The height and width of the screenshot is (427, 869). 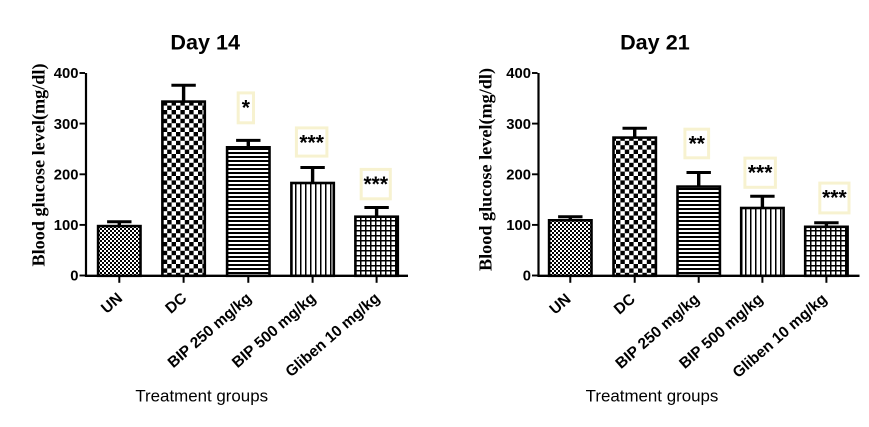 What do you see at coordinates (655, 41) in the screenshot?
I see `svg-text: Day 21` at bounding box center [655, 41].